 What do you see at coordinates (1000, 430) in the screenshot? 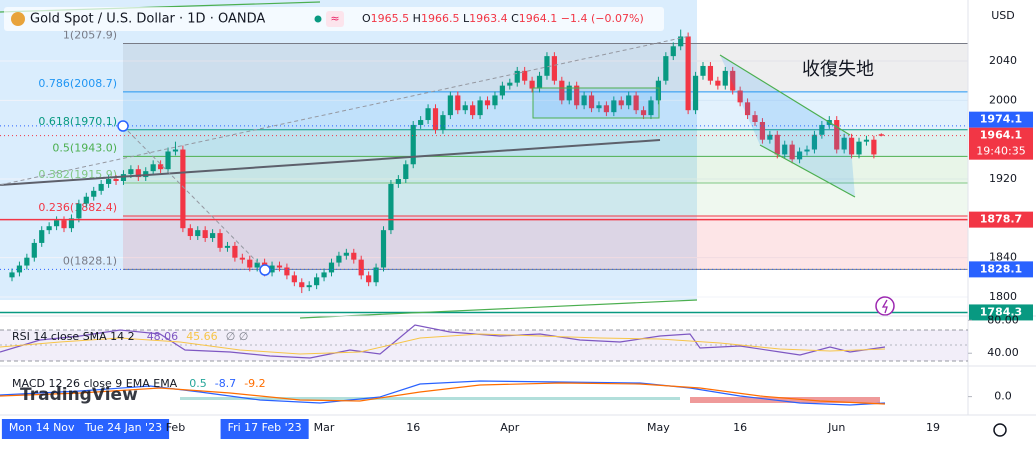
I see `settings-icon` at bounding box center [1000, 430].